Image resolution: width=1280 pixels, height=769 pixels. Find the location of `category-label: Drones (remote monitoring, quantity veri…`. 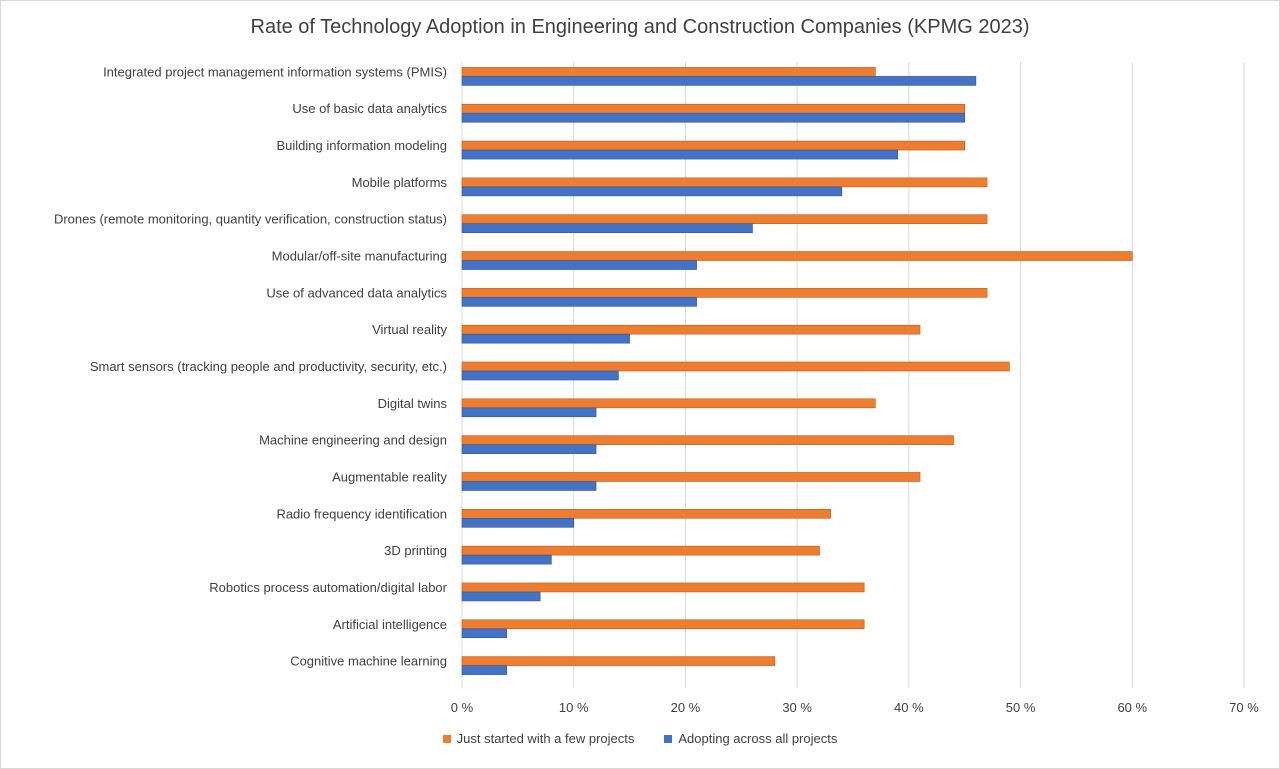

category-label: Drones (remote monitoring, quantity veri… is located at coordinates (250, 219).